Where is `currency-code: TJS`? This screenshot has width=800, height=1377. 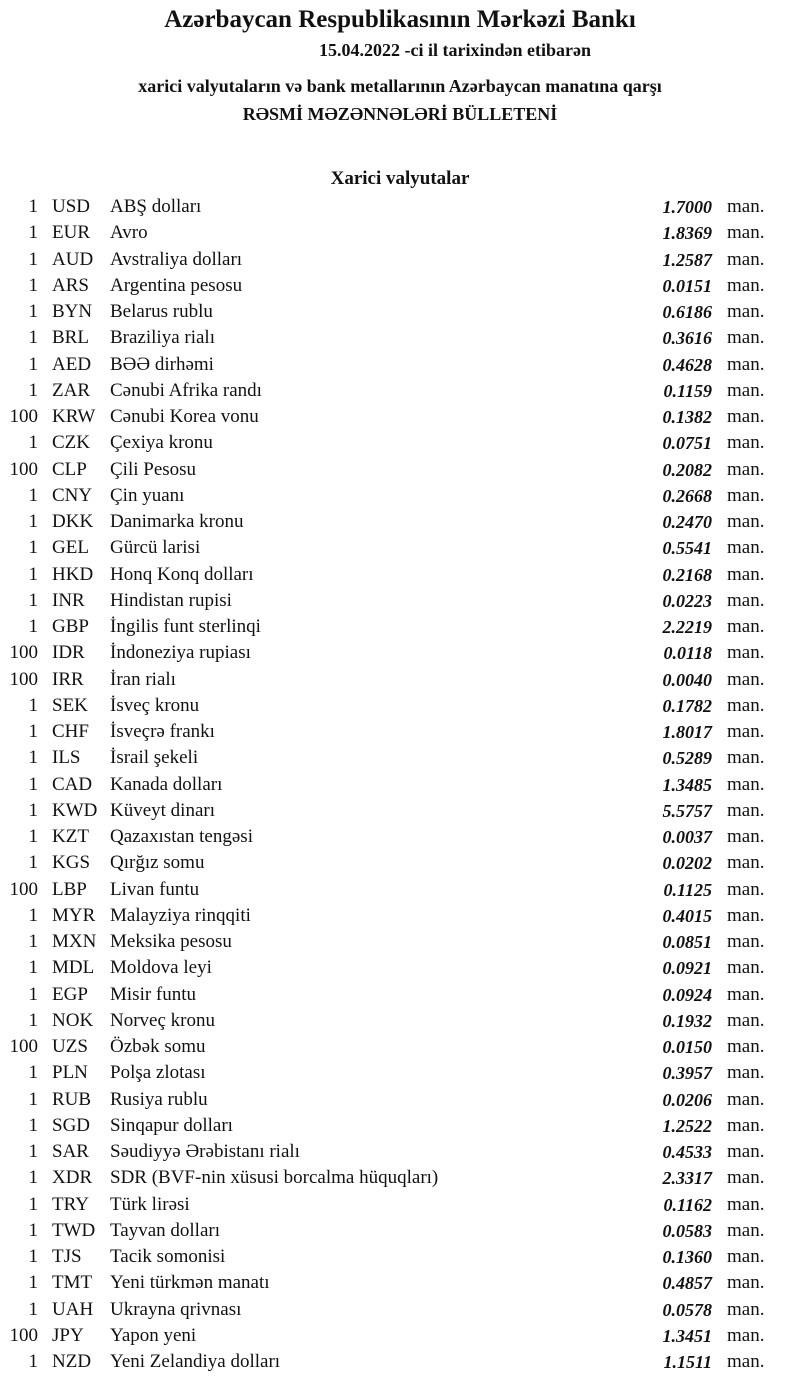 currency-code: TJS is located at coordinates (67, 1256).